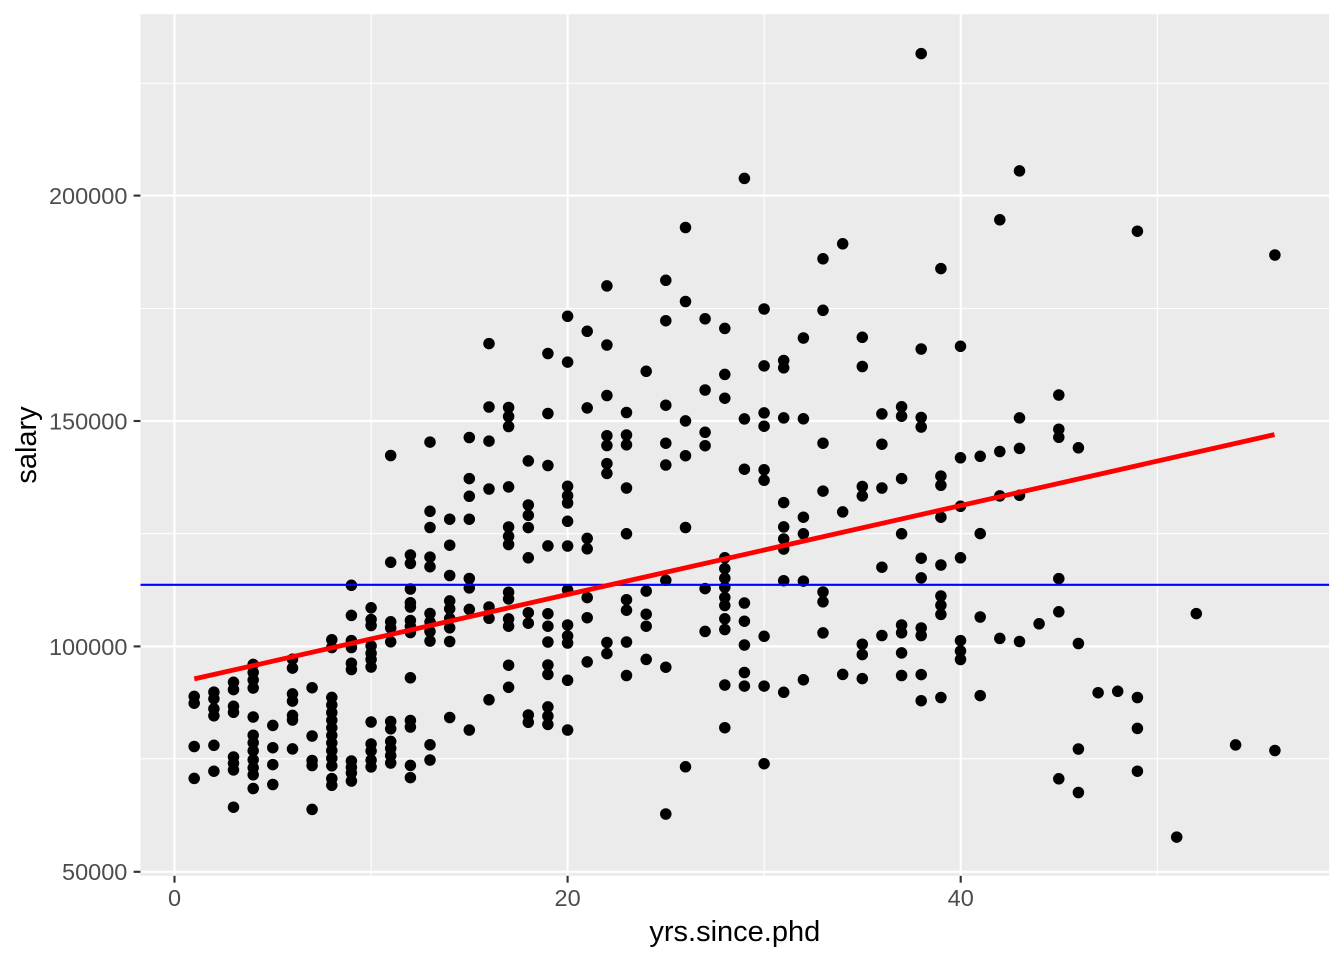 This screenshot has height=960, width=1344. I want to click on svg-text: 20, so click(568, 898).